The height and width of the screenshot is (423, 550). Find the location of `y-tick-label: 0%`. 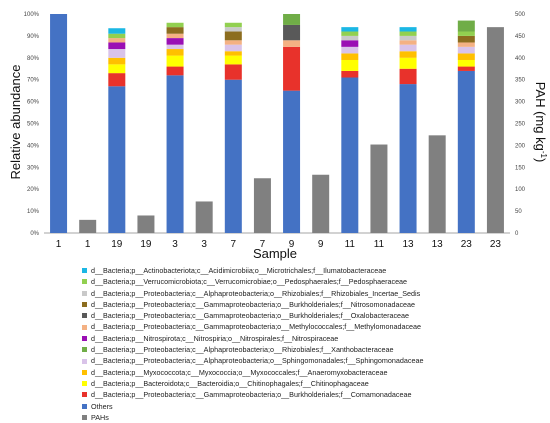

y-tick-label: 0% is located at coordinates (34, 234).